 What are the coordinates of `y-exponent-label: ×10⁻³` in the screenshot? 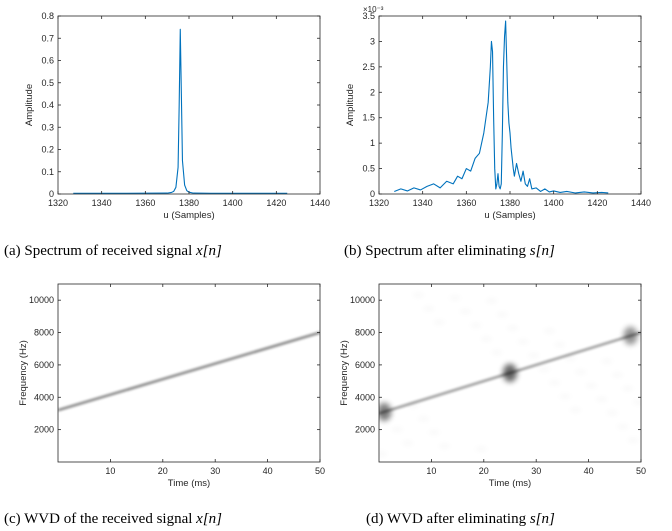 It's located at (373, 9).